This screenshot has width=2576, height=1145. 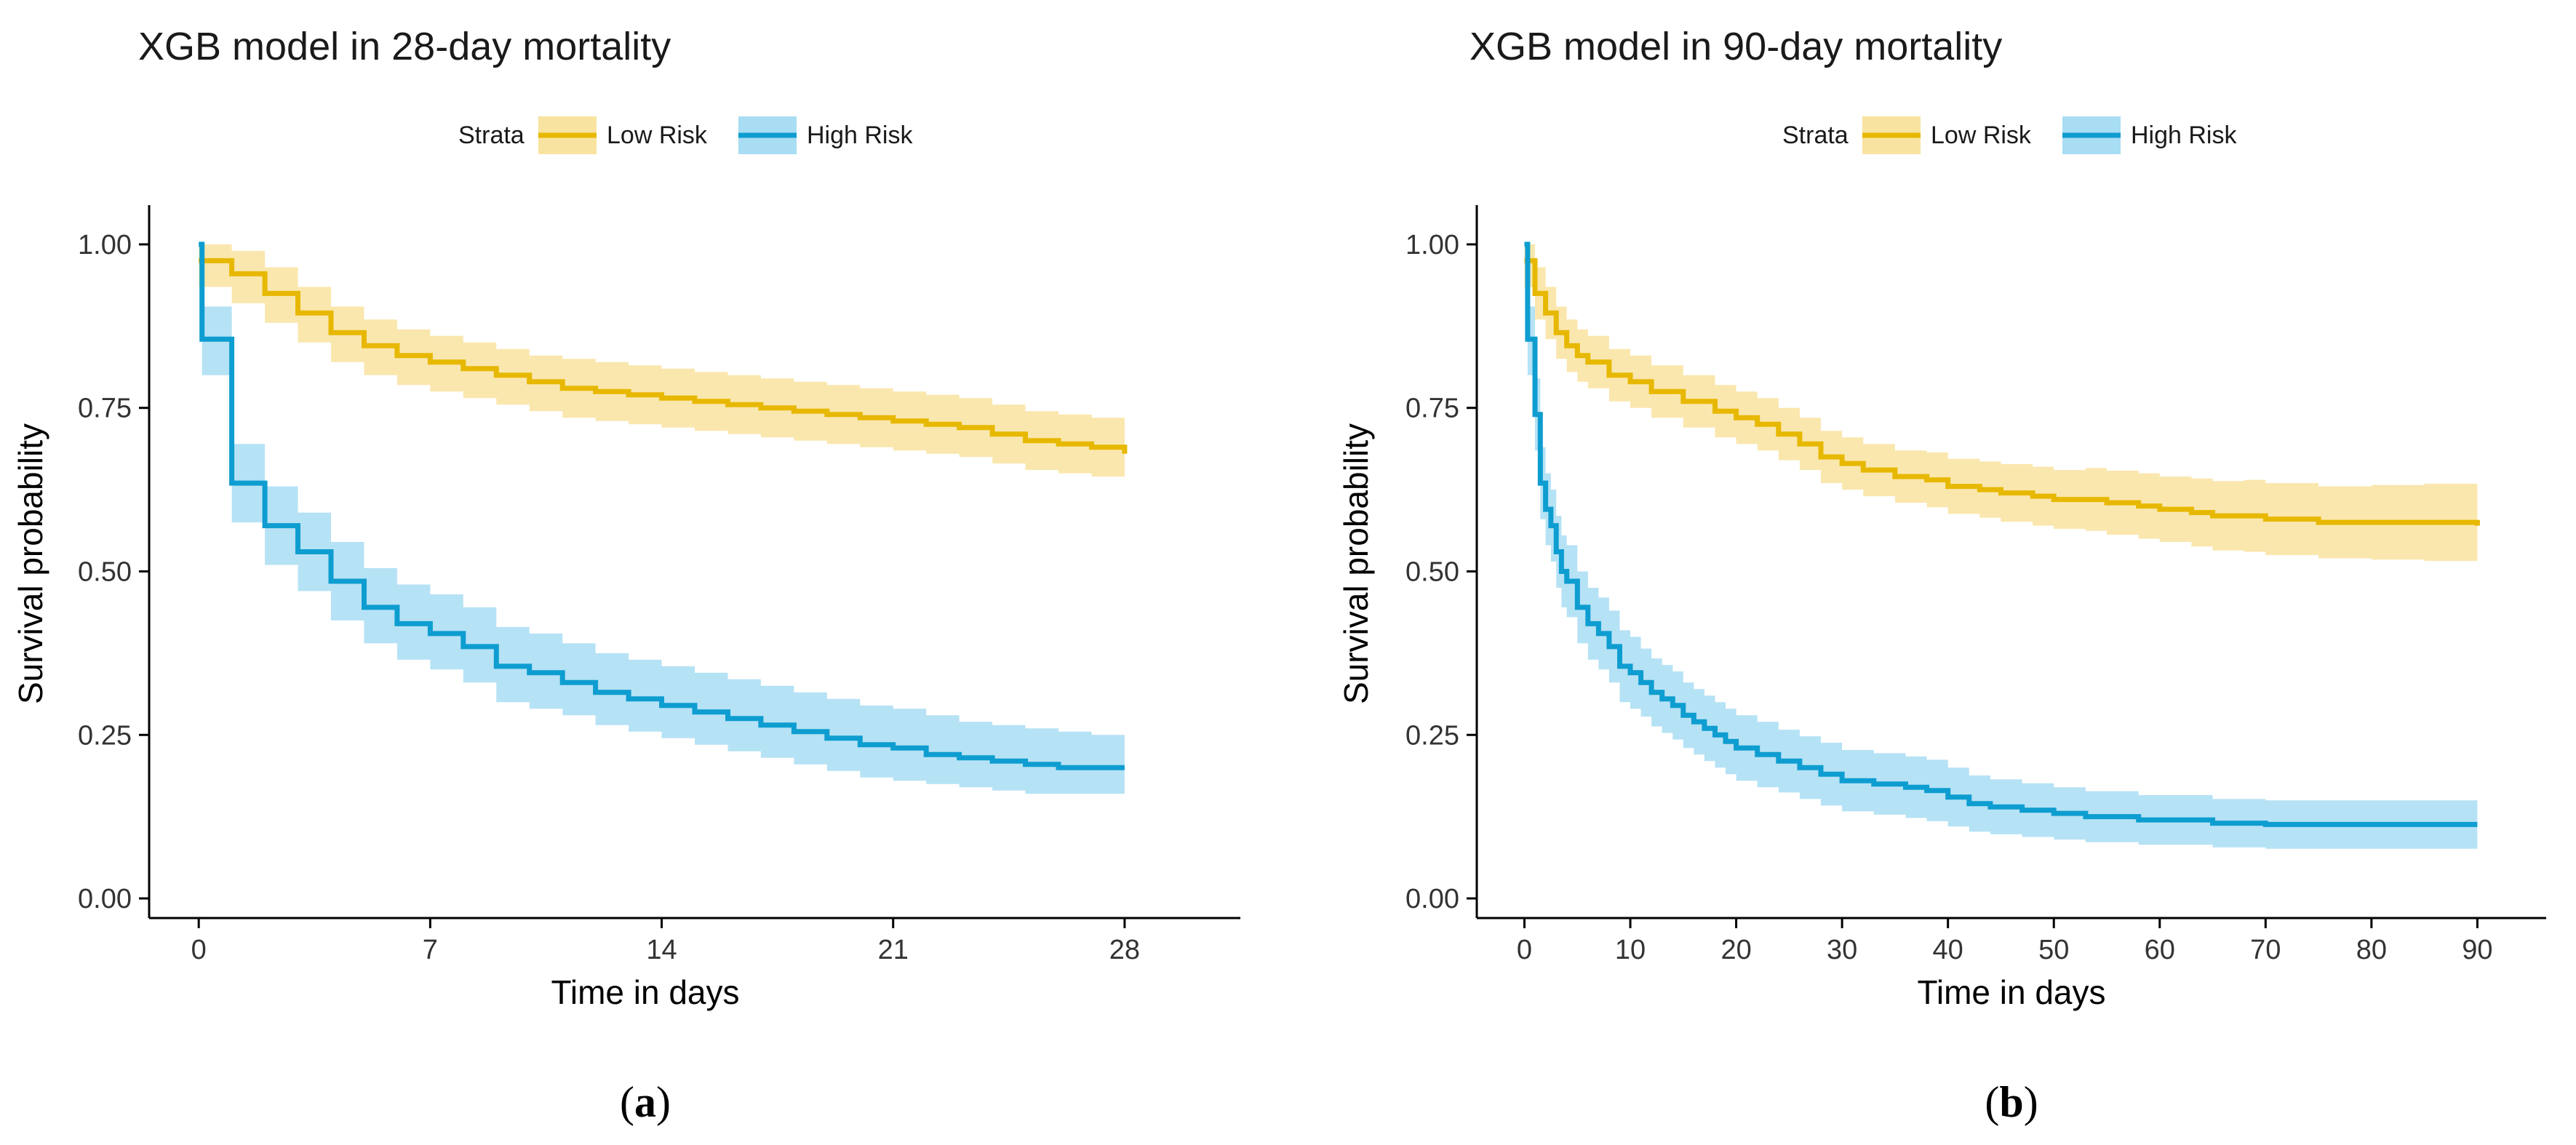 I want to click on panel-b-x-tick-label: 40, so click(x=1948, y=950).